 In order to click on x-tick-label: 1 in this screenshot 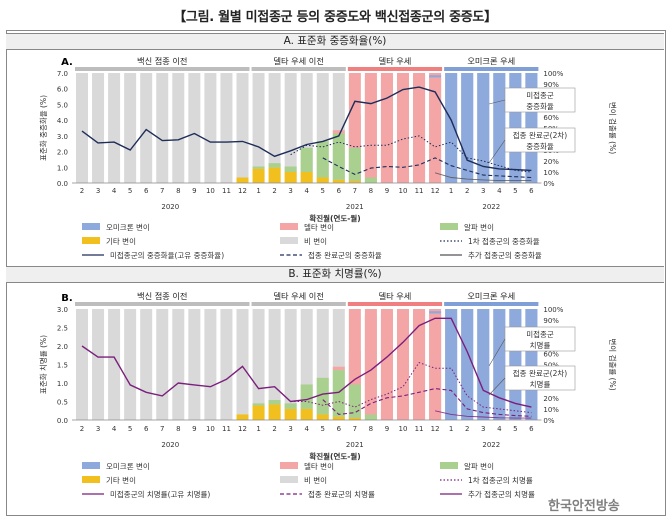, I will do `click(258, 429)`.